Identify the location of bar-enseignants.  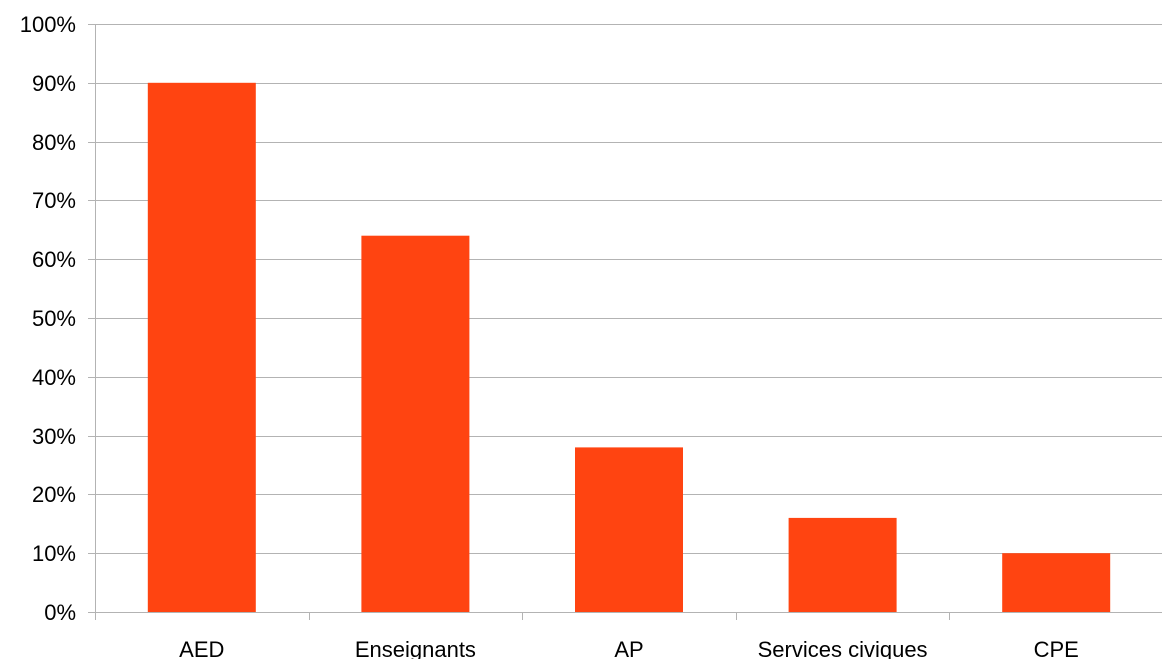
(415, 423).